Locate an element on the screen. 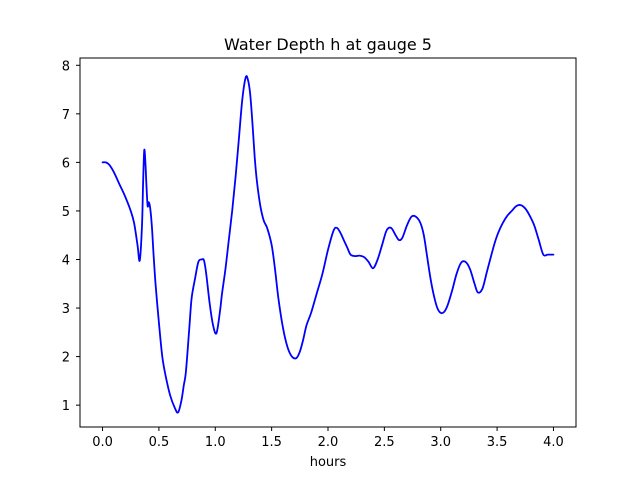 This screenshot has width=640, height=480. y-tick-label: 5 is located at coordinates (66, 212).